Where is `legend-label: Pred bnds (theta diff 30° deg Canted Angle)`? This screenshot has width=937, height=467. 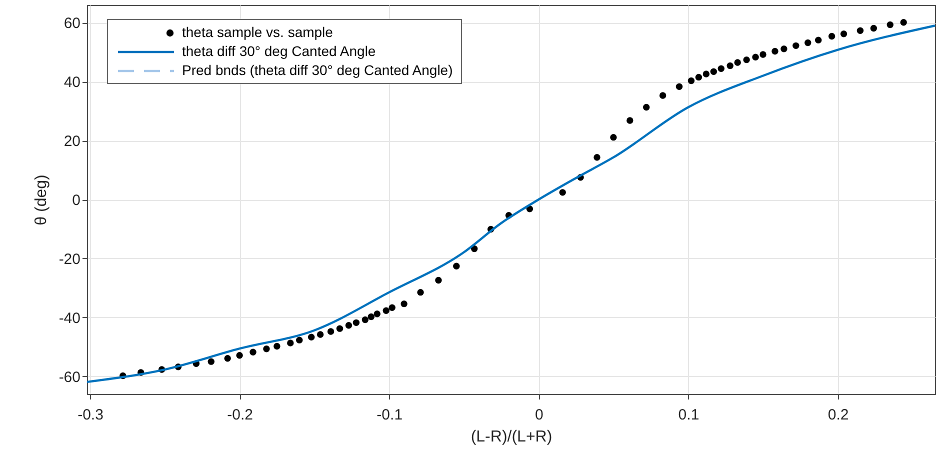
legend-label: Pred bnds (theta diff 30° deg Canted Angle) is located at coordinates (317, 70).